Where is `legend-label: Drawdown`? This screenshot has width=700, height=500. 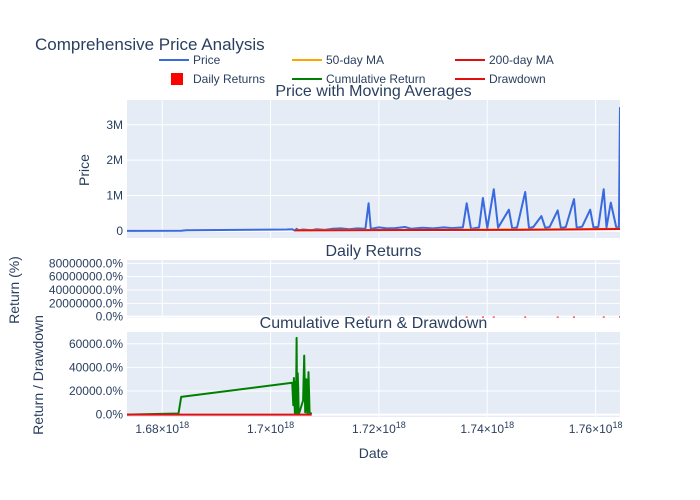
legend-label: Drawdown is located at coordinates (517, 79).